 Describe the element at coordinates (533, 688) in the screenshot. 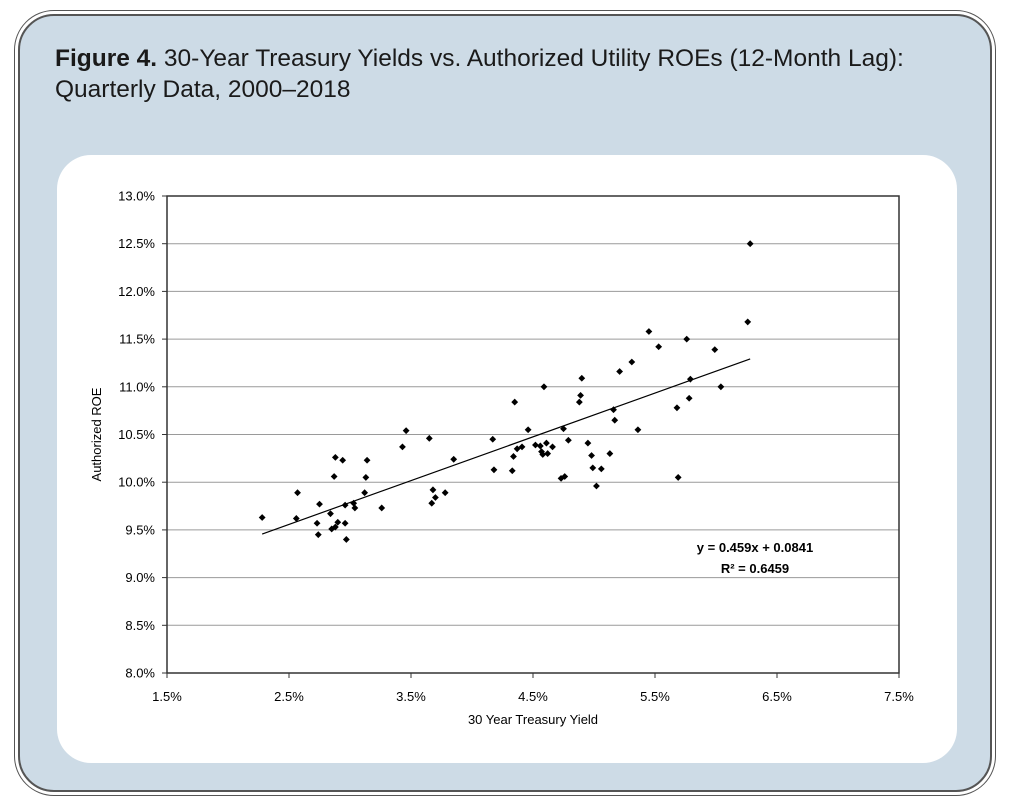

I see `x-tick-labels: 1.5% 2.5% 3.5% 4.5% 5.5% 6.5% 7.5%` at that location.